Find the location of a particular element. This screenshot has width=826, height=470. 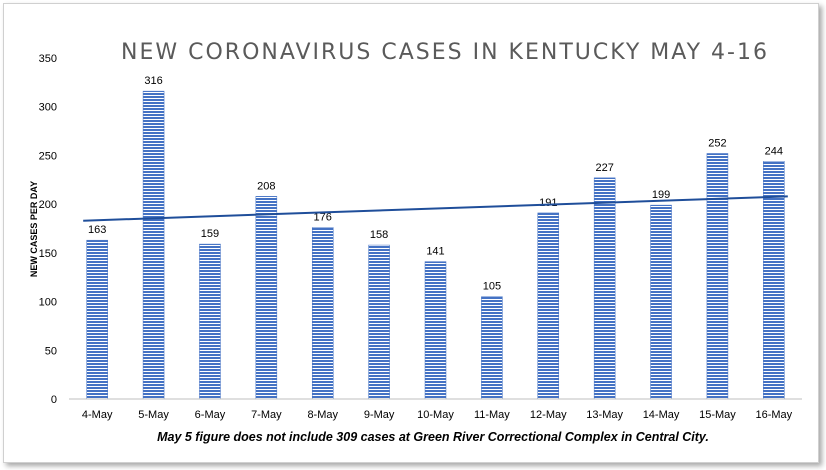

data-label: 199 is located at coordinates (661, 195).